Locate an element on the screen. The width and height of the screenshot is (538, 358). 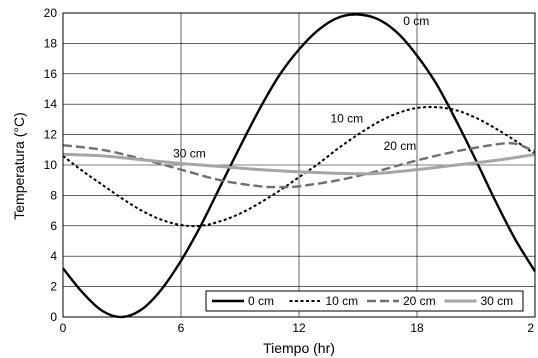
y-tick-label: 0 is located at coordinates (53, 317).